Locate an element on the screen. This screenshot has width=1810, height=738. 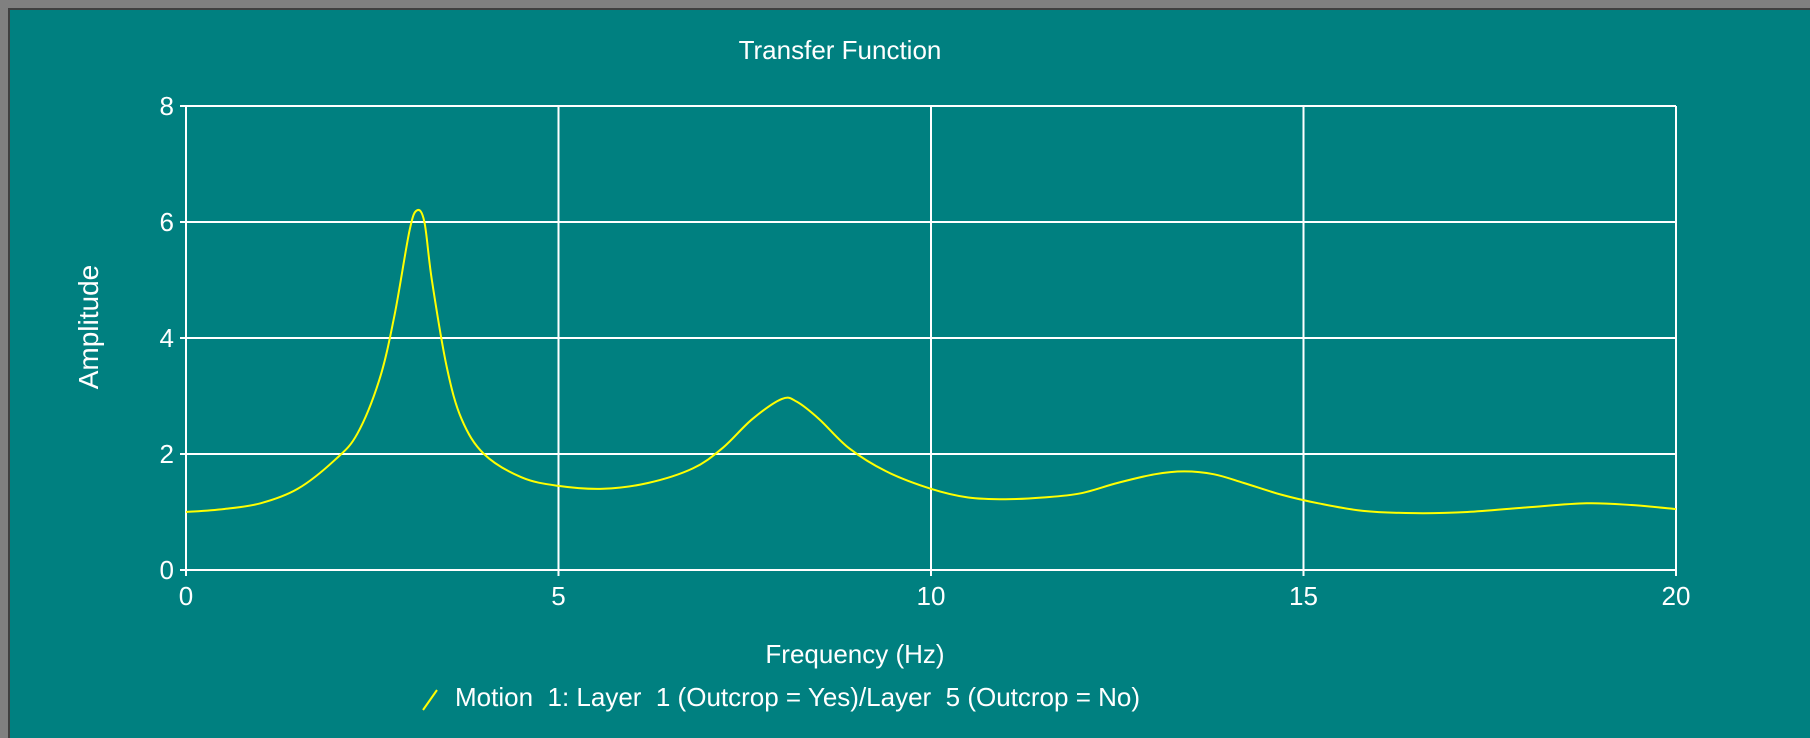
x-tick-label: 20 is located at coordinates (1676, 596).